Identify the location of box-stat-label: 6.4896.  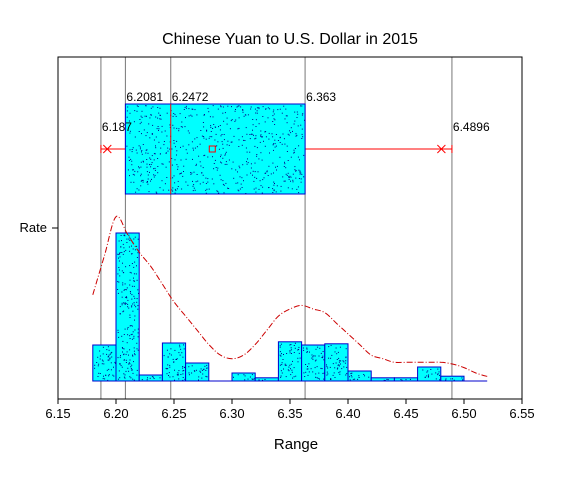
(471, 127).